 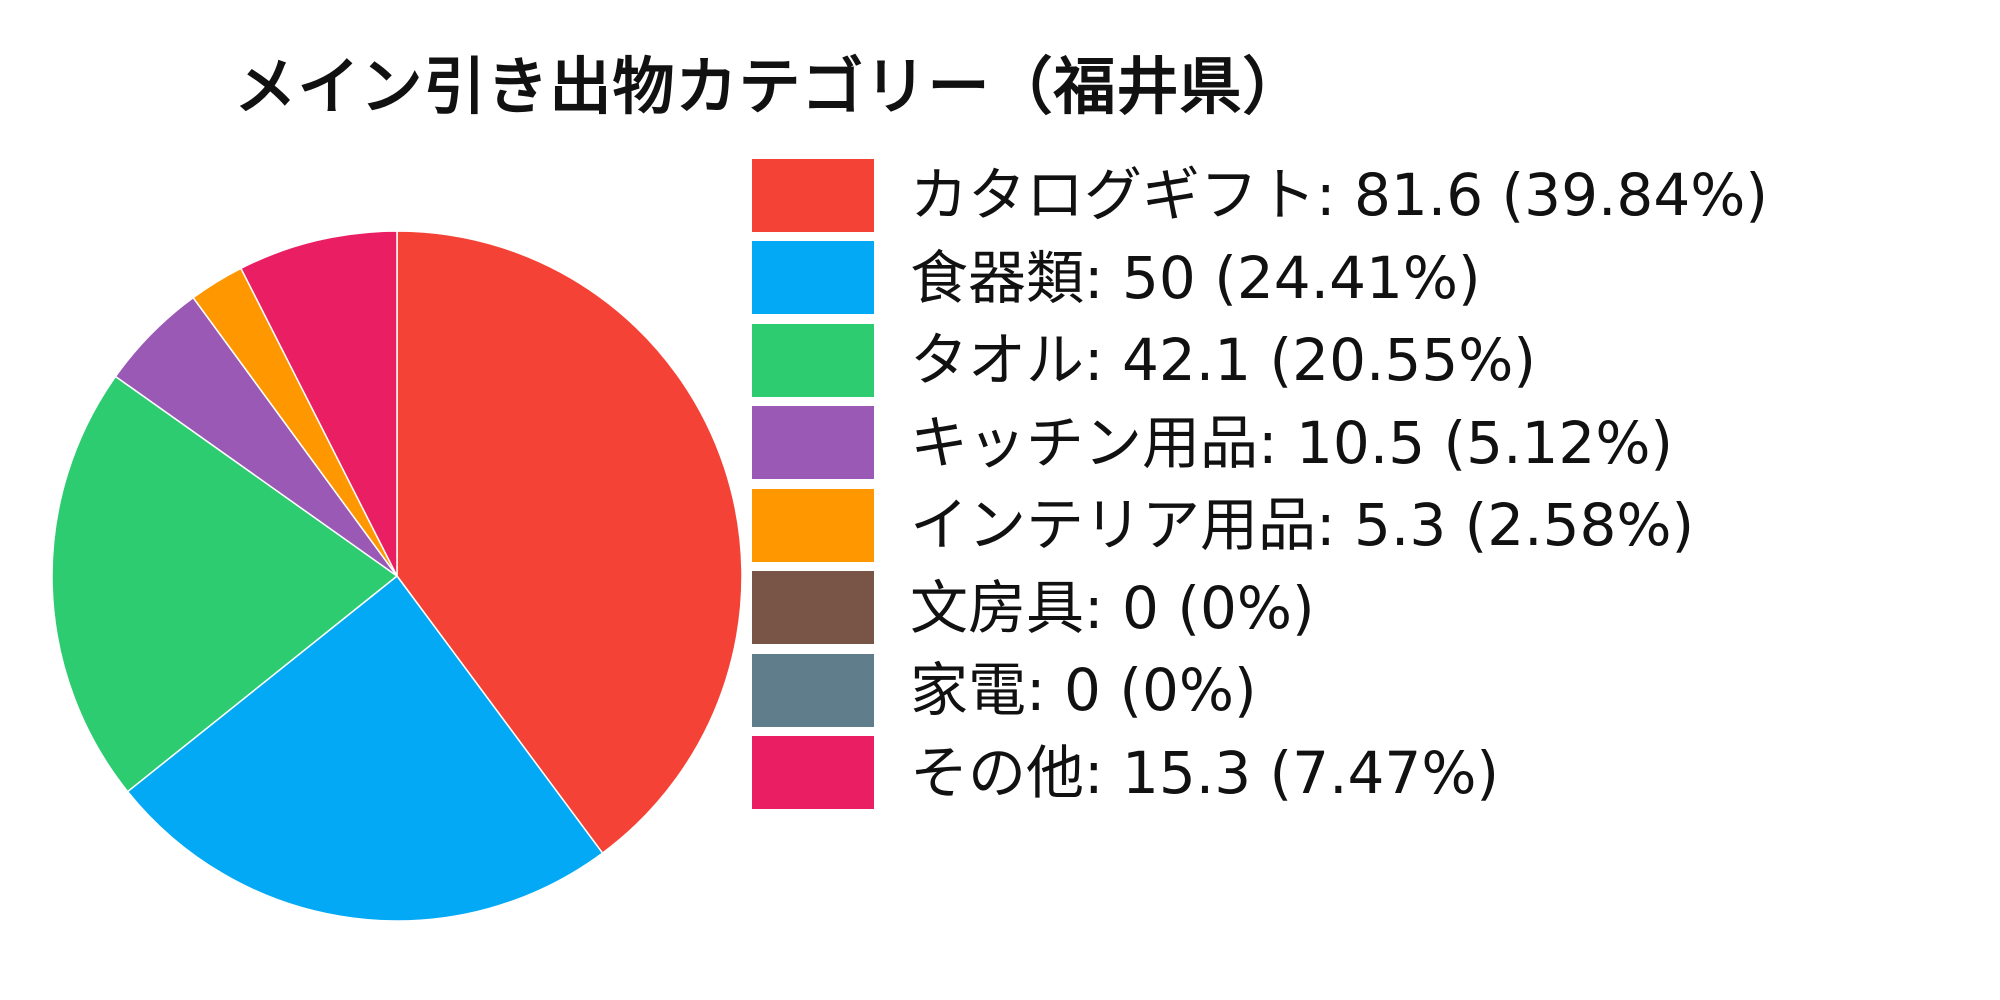 I want to click on legend-item-other: その他: 15.3 (7.47%), so click(x=1260, y=773).